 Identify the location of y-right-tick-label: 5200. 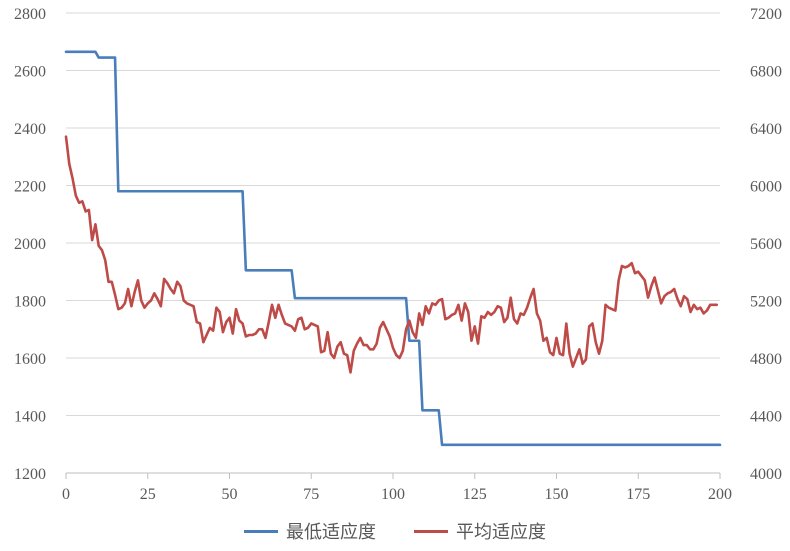
(766, 302).